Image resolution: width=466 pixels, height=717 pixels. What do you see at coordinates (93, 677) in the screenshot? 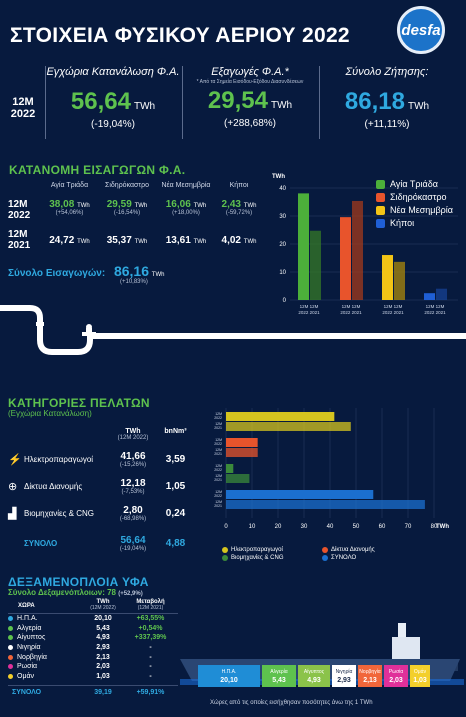
I see `lng-row: Ομάν 1,03-` at bounding box center [93, 677].